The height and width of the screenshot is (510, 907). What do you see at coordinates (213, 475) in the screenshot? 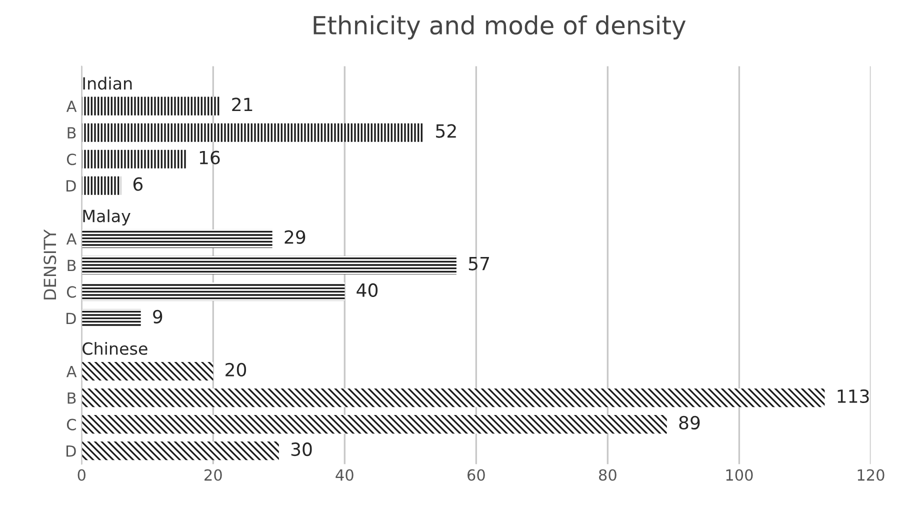
I see `x-tick-label: 20` at bounding box center [213, 475].